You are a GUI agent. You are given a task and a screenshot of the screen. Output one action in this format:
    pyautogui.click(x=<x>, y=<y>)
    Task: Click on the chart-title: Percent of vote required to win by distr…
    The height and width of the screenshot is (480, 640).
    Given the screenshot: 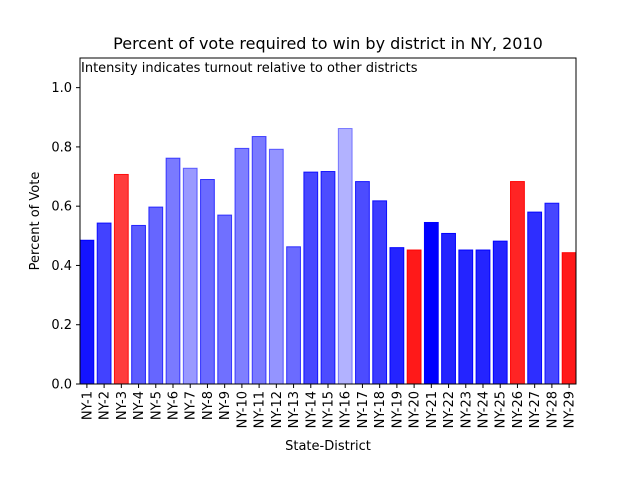 What is the action you would take?
    pyautogui.click(x=328, y=43)
    